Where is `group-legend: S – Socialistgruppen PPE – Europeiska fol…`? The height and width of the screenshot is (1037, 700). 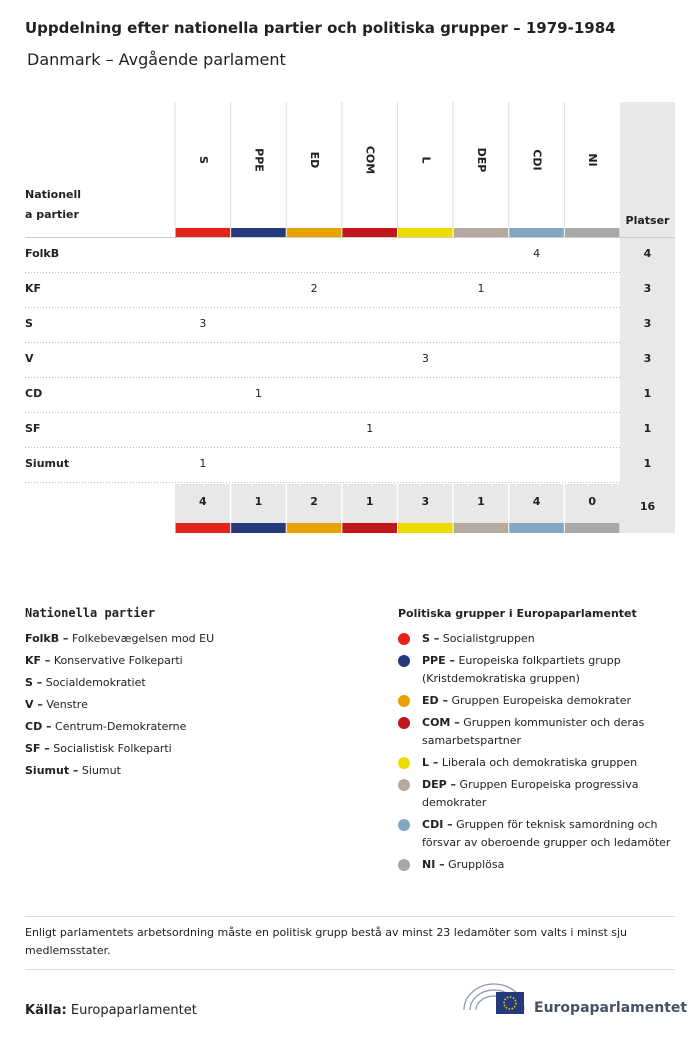 group-legend: S – Socialistgruppen PPE – Europeiska fol… is located at coordinates (538, 754).